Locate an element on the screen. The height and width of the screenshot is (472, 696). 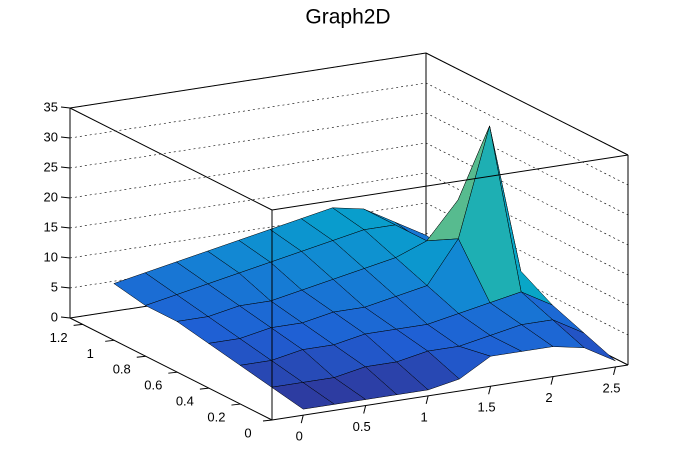
z-tick-label: 10 is located at coordinates (51, 256).